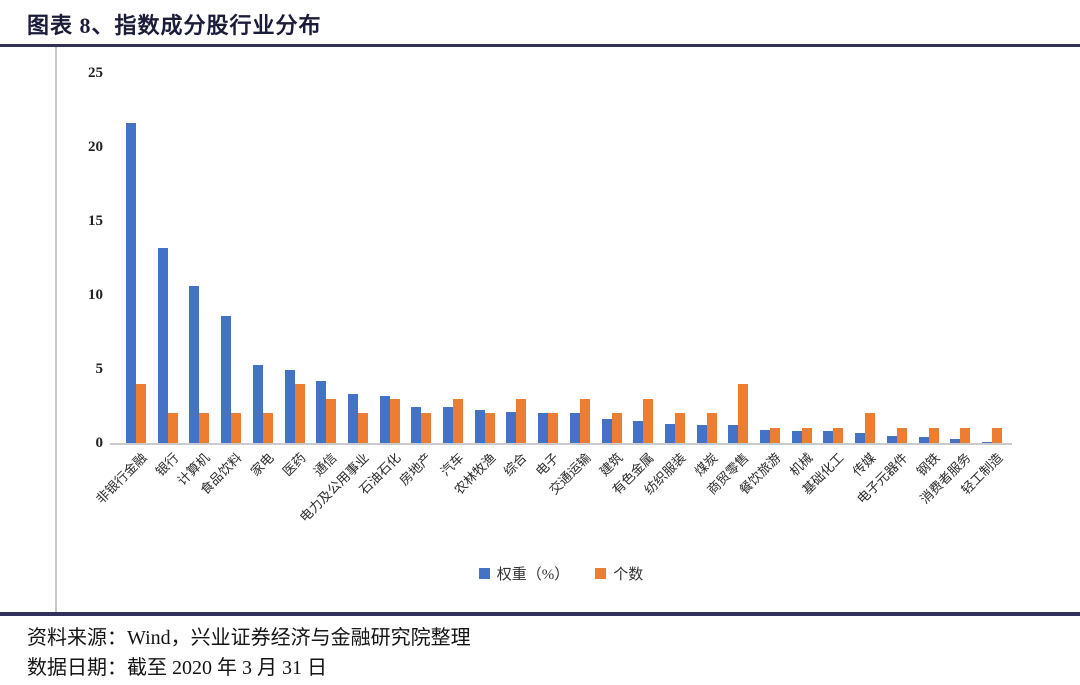 Image resolution: width=1080 pixels, height=685 pixels. What do you see at coordinates (56, 329) in the screenshot?
I see `figure-left-border` at bounding box center [56, 329].